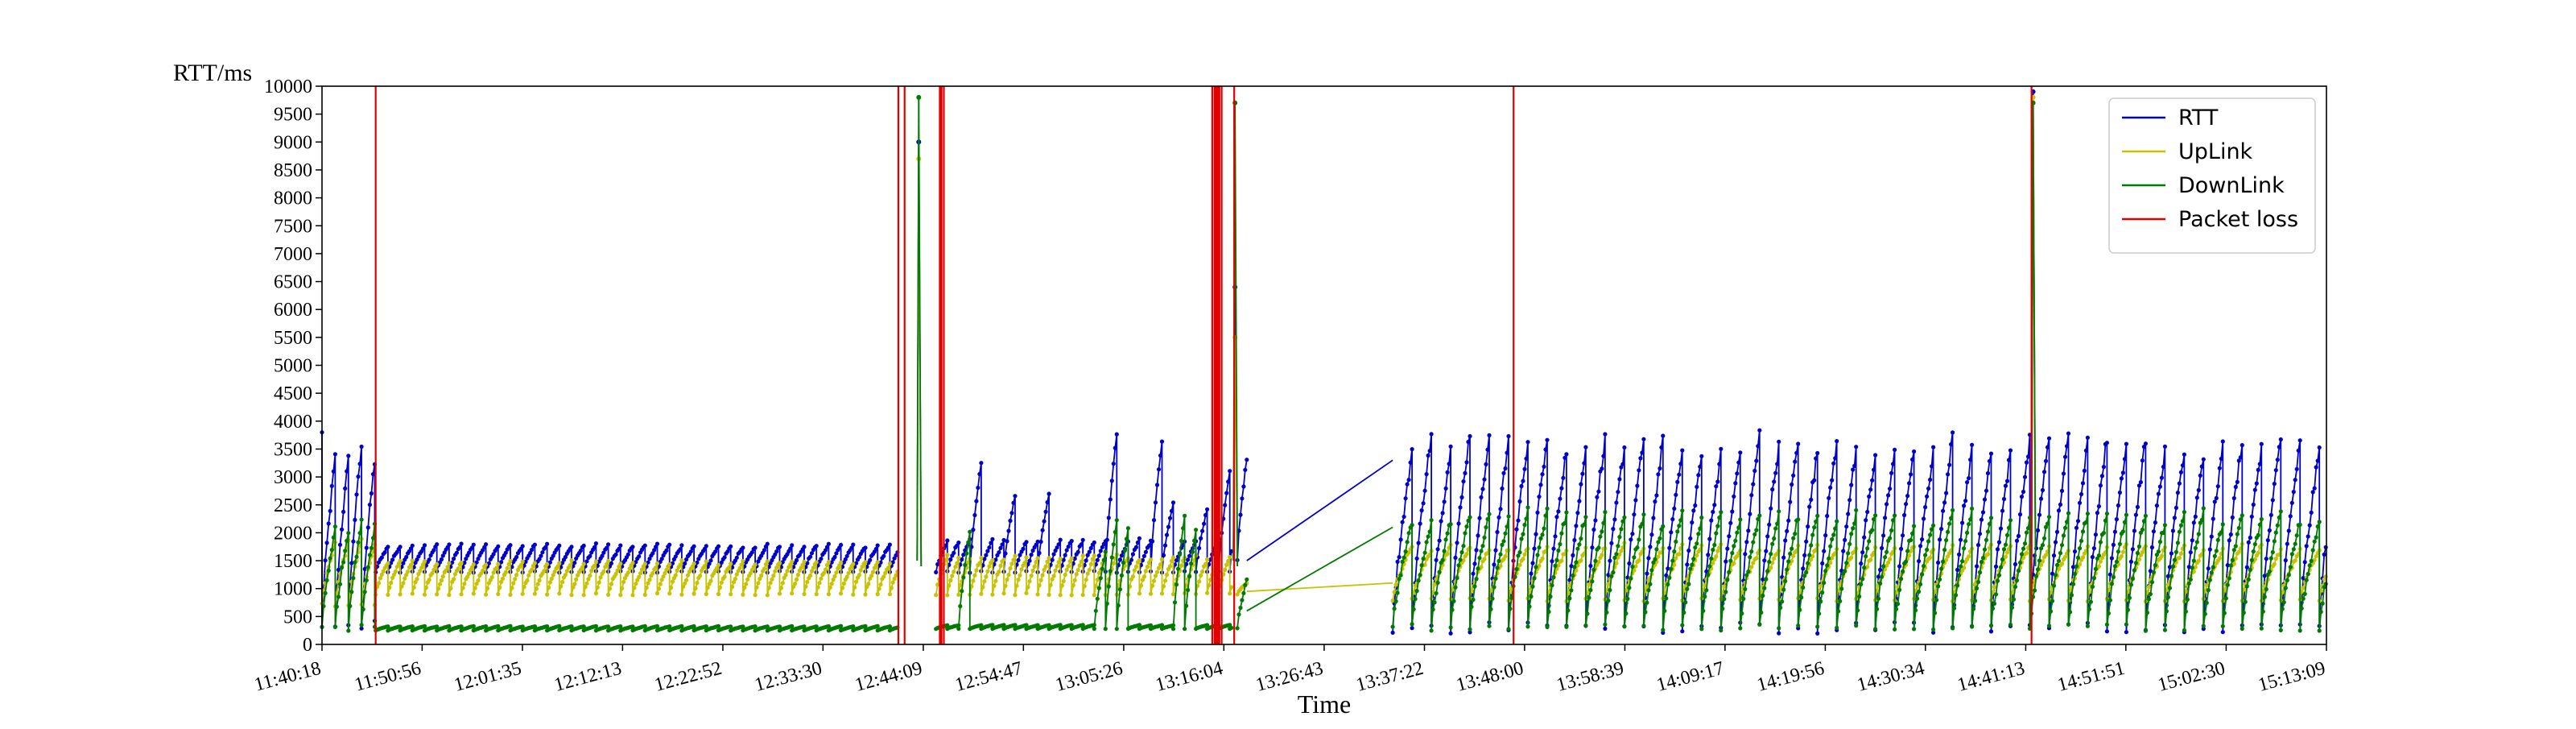 This screenshot has height=729, width=2576. Describe the element at coordinates (293, 170) in the screenshot. I see `y-tick-label: 8500` at that location.